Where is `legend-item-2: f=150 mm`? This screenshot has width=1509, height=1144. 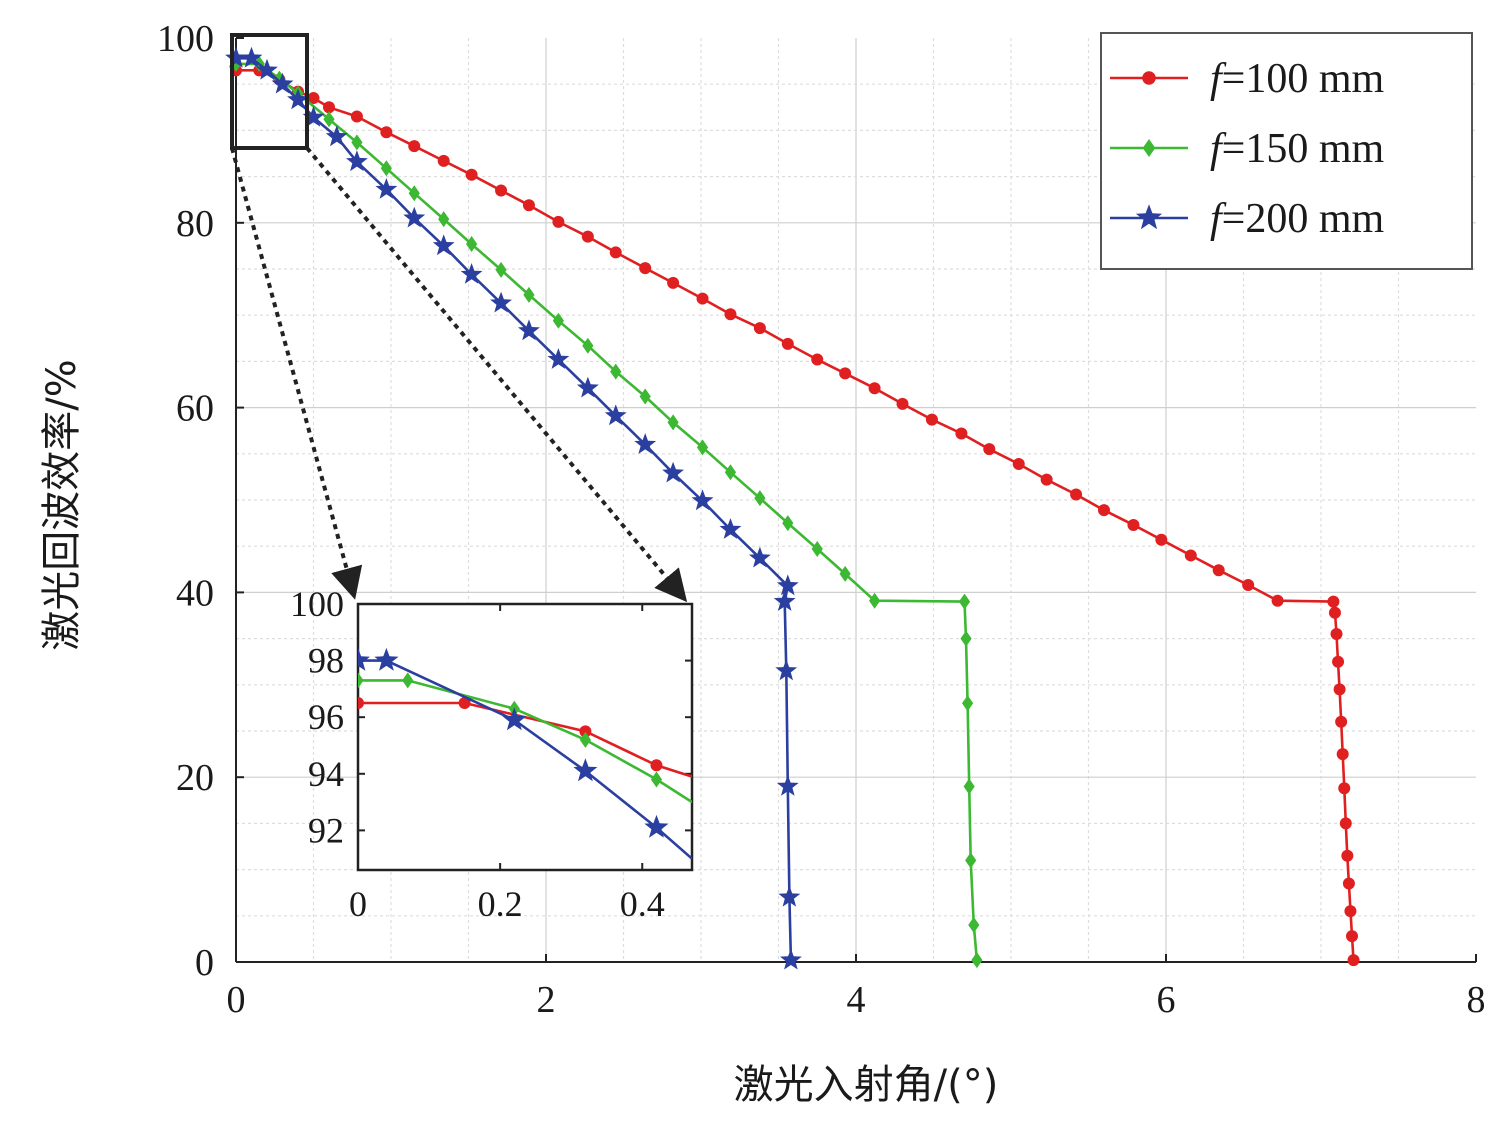 legend-item-2: f=150 mm is located at coordinates (1247, 149).